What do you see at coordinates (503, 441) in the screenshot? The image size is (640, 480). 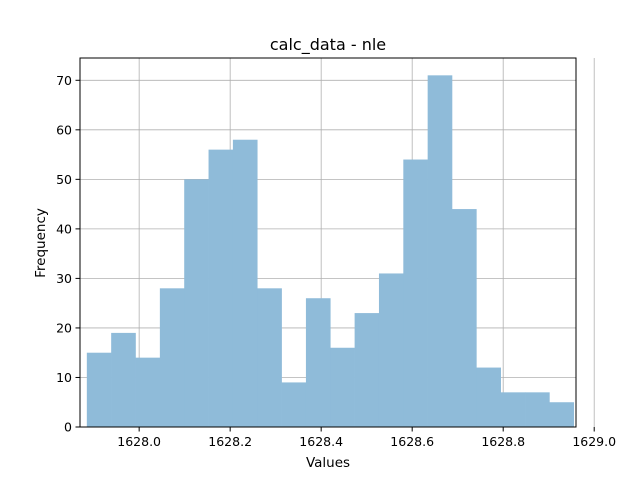 I see `x-tick-label-4: 1628.8` at bounding box center [503, 441].